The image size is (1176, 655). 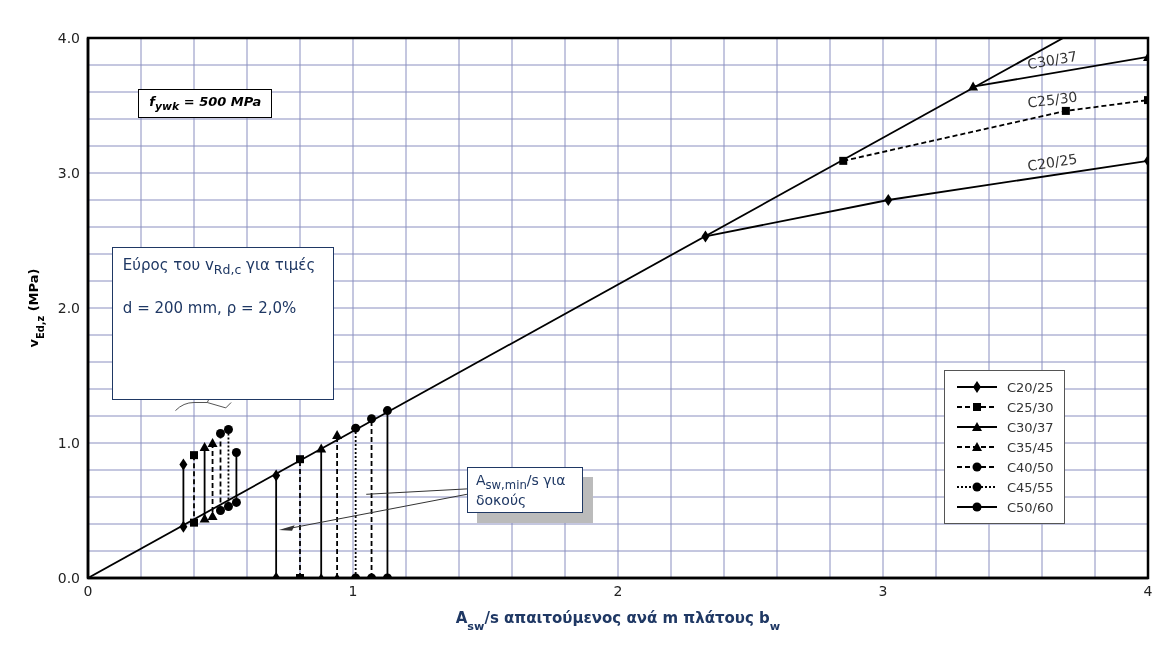 What do you see at coordinates (223, 323) in the screenshot?
I see `note-box: Εύρος του v$_{Rd,c}$ για τιμές d = 200 mm, ρ = 2,0%` at bounding box center [223, 323].